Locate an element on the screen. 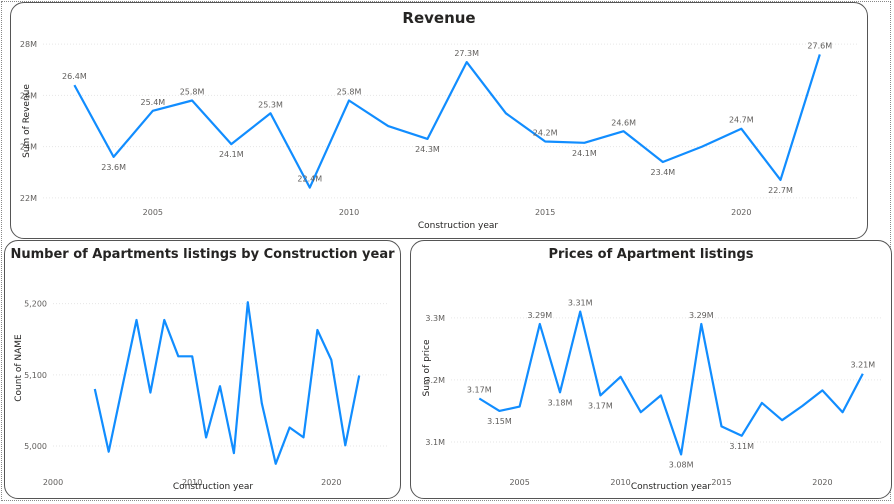  y-tick-label: 28M is located at coordinates (28, 44).